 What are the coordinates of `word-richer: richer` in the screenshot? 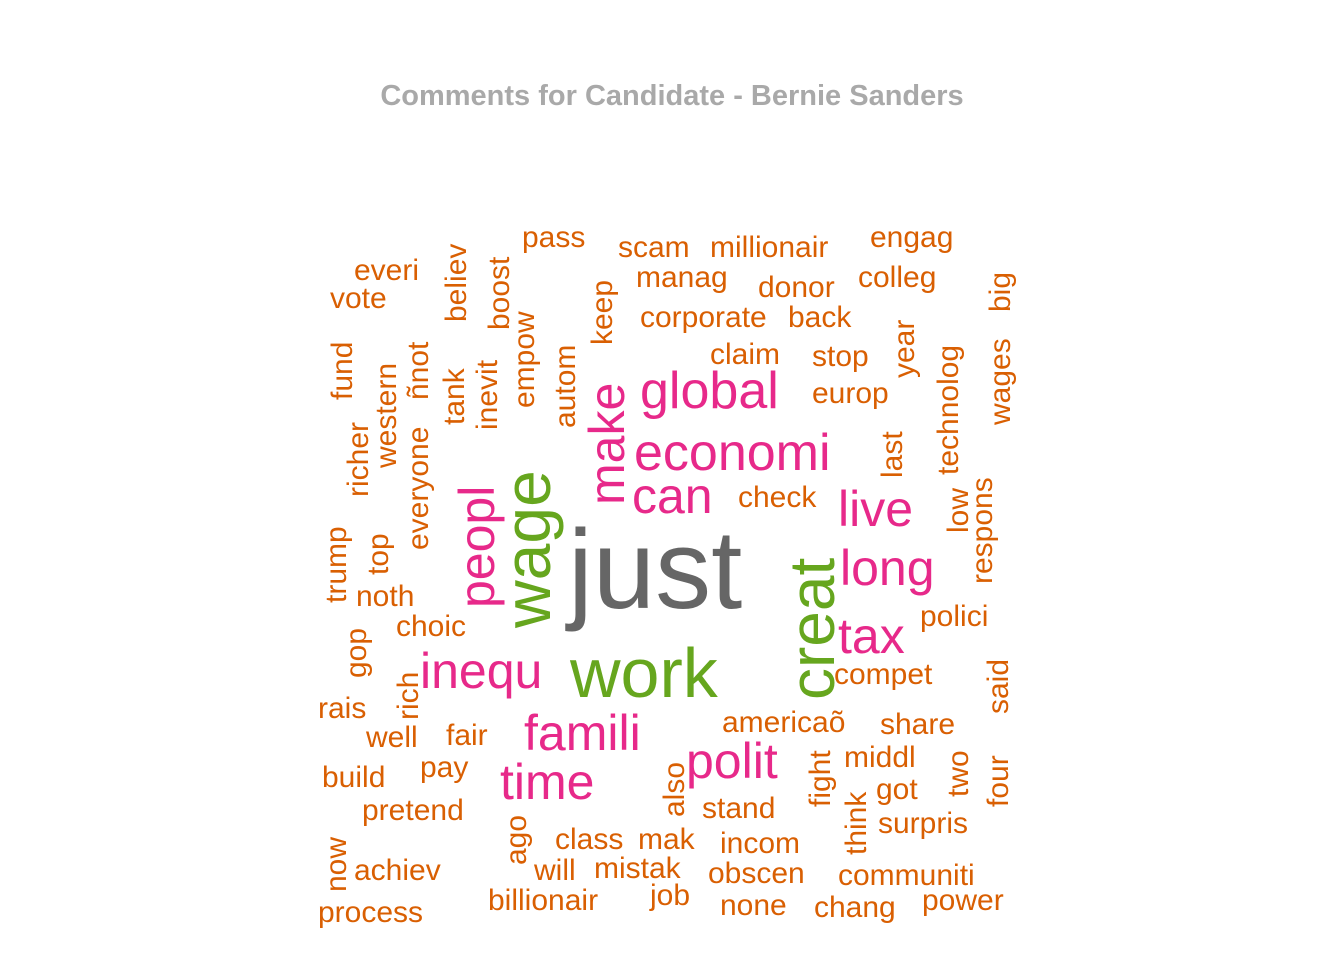 It's located at (358, 459).